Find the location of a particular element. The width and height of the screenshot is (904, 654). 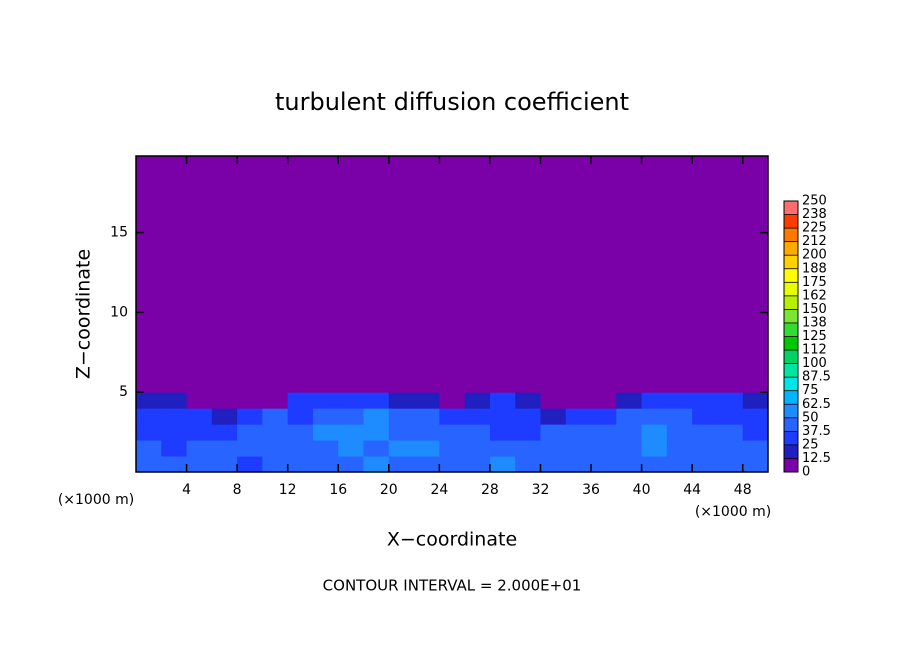

x-tick-label: 16 is located at coordinates (338, 490).